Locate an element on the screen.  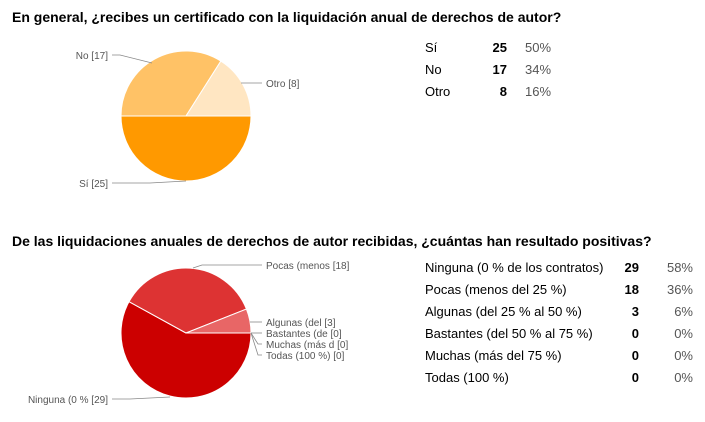
legend-category: Algunas (del 25 % al 50 %) is located at coordinates (503, 311).